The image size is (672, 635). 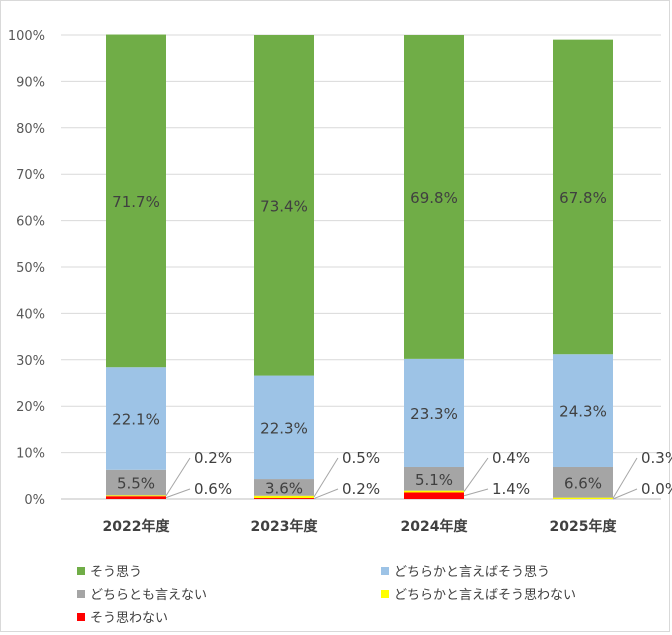 What do you see at coordinates (26, 36) in the screenshot?
I see `y-tick-label: 100%` at bounding box center [26, 36].